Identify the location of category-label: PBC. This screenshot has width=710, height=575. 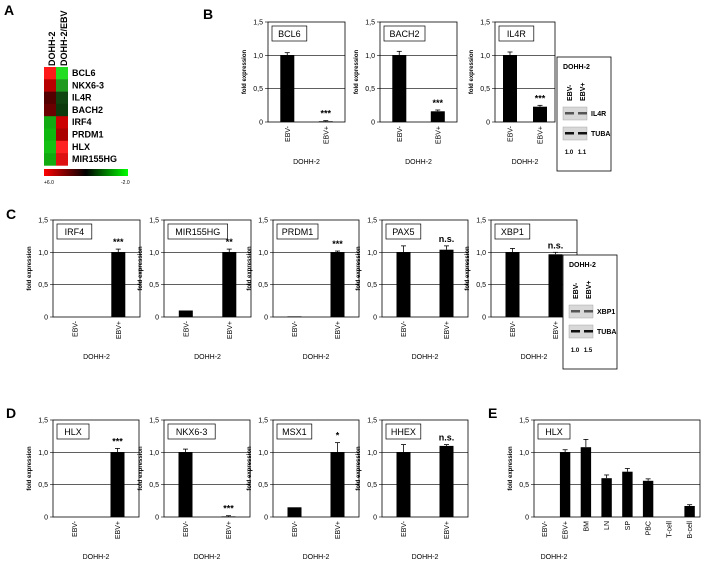
(649, 528).